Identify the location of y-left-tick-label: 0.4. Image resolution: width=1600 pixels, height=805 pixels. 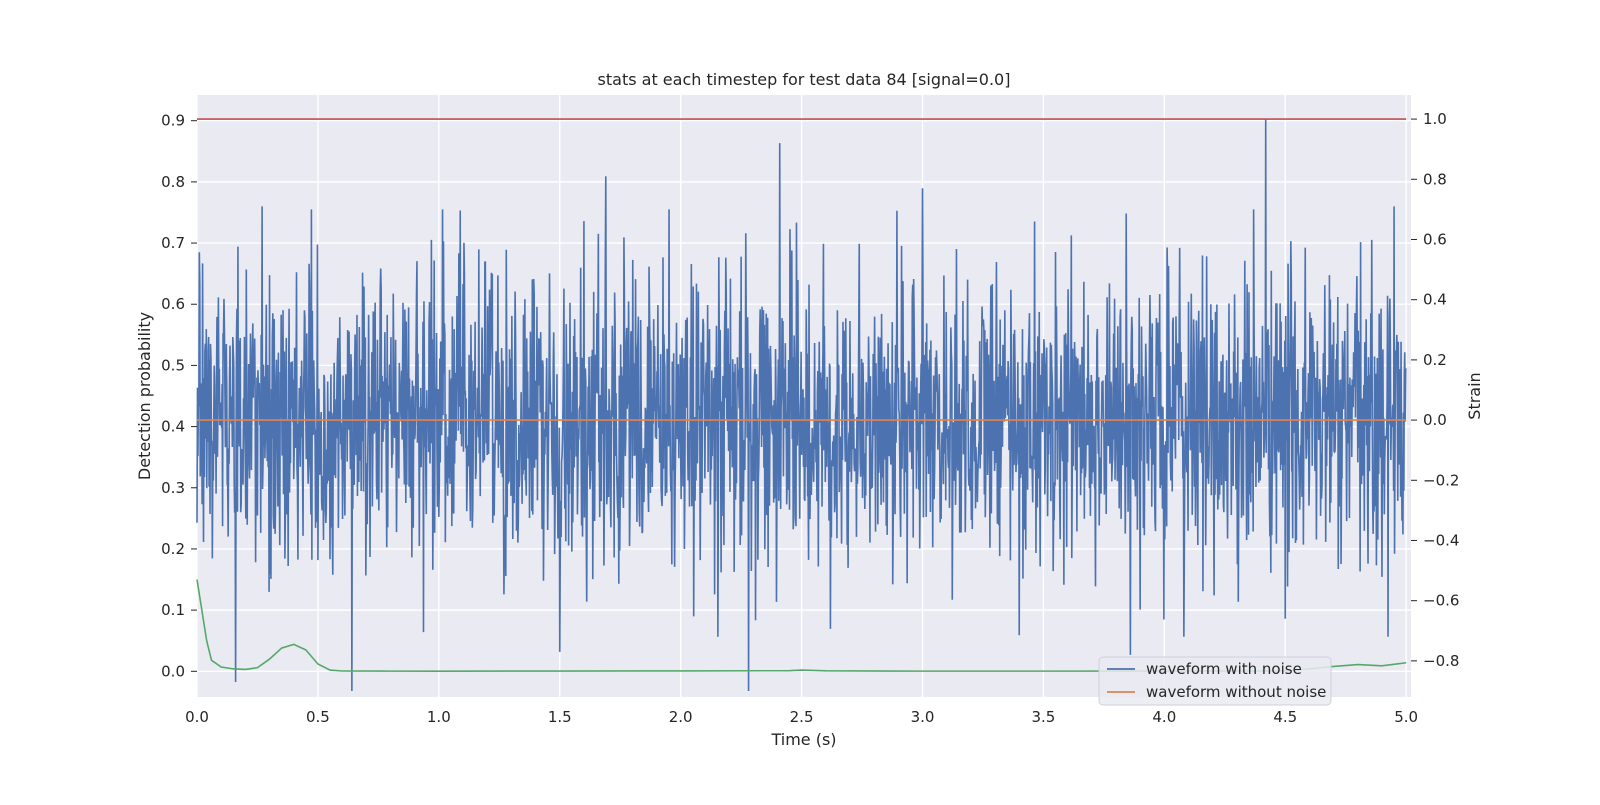
(173, 427).